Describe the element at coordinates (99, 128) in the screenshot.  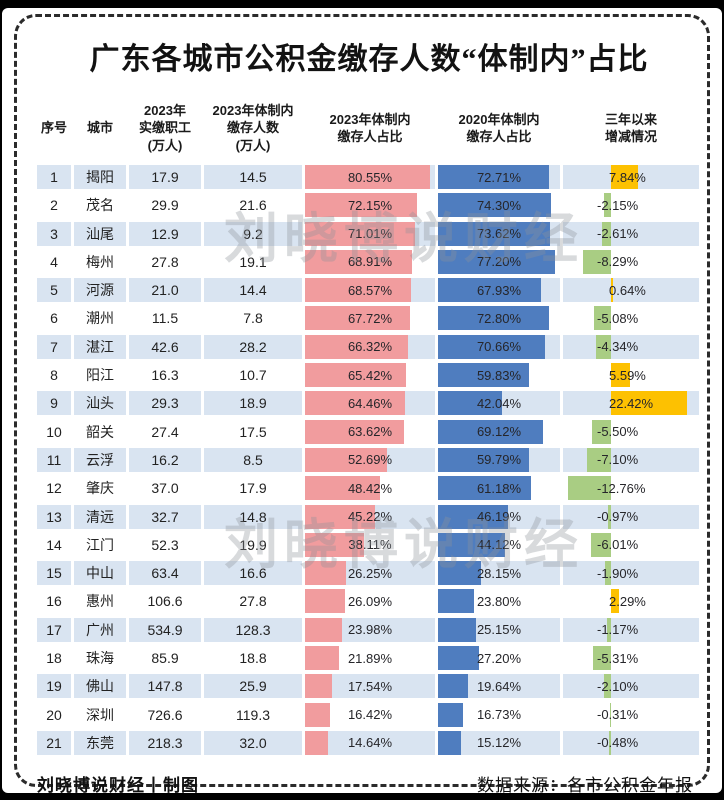
I see `header-city: 城市` at that location.